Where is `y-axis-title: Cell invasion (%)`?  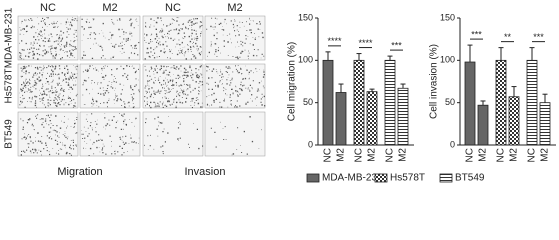 y-axis-title: Cell invasion (%) is located at coordinates (434, 81).